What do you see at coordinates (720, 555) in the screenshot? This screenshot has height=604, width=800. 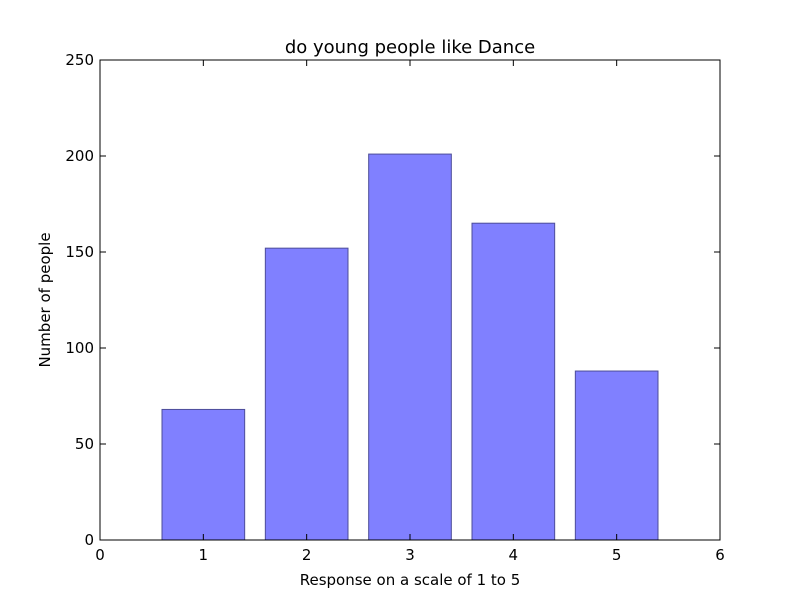 I see `x-tick-label: 6` at bounding box center [720, 555].